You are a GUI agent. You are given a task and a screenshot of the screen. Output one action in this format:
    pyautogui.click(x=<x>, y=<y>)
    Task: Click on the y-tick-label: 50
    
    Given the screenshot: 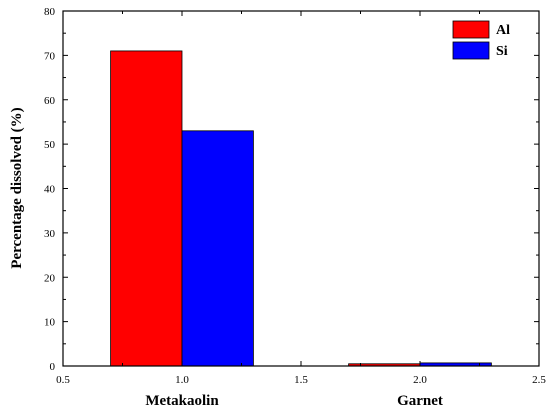 What is the action you would take?
    pyautogui.click(x=50, y=145)
    